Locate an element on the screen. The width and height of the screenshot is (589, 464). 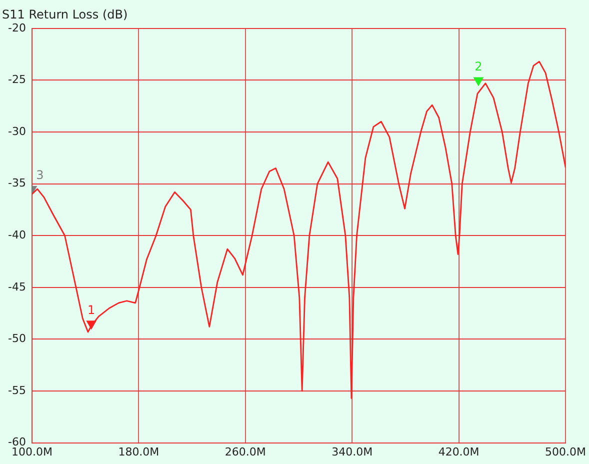
series-label: 1 is located at coordinates (92, 309).